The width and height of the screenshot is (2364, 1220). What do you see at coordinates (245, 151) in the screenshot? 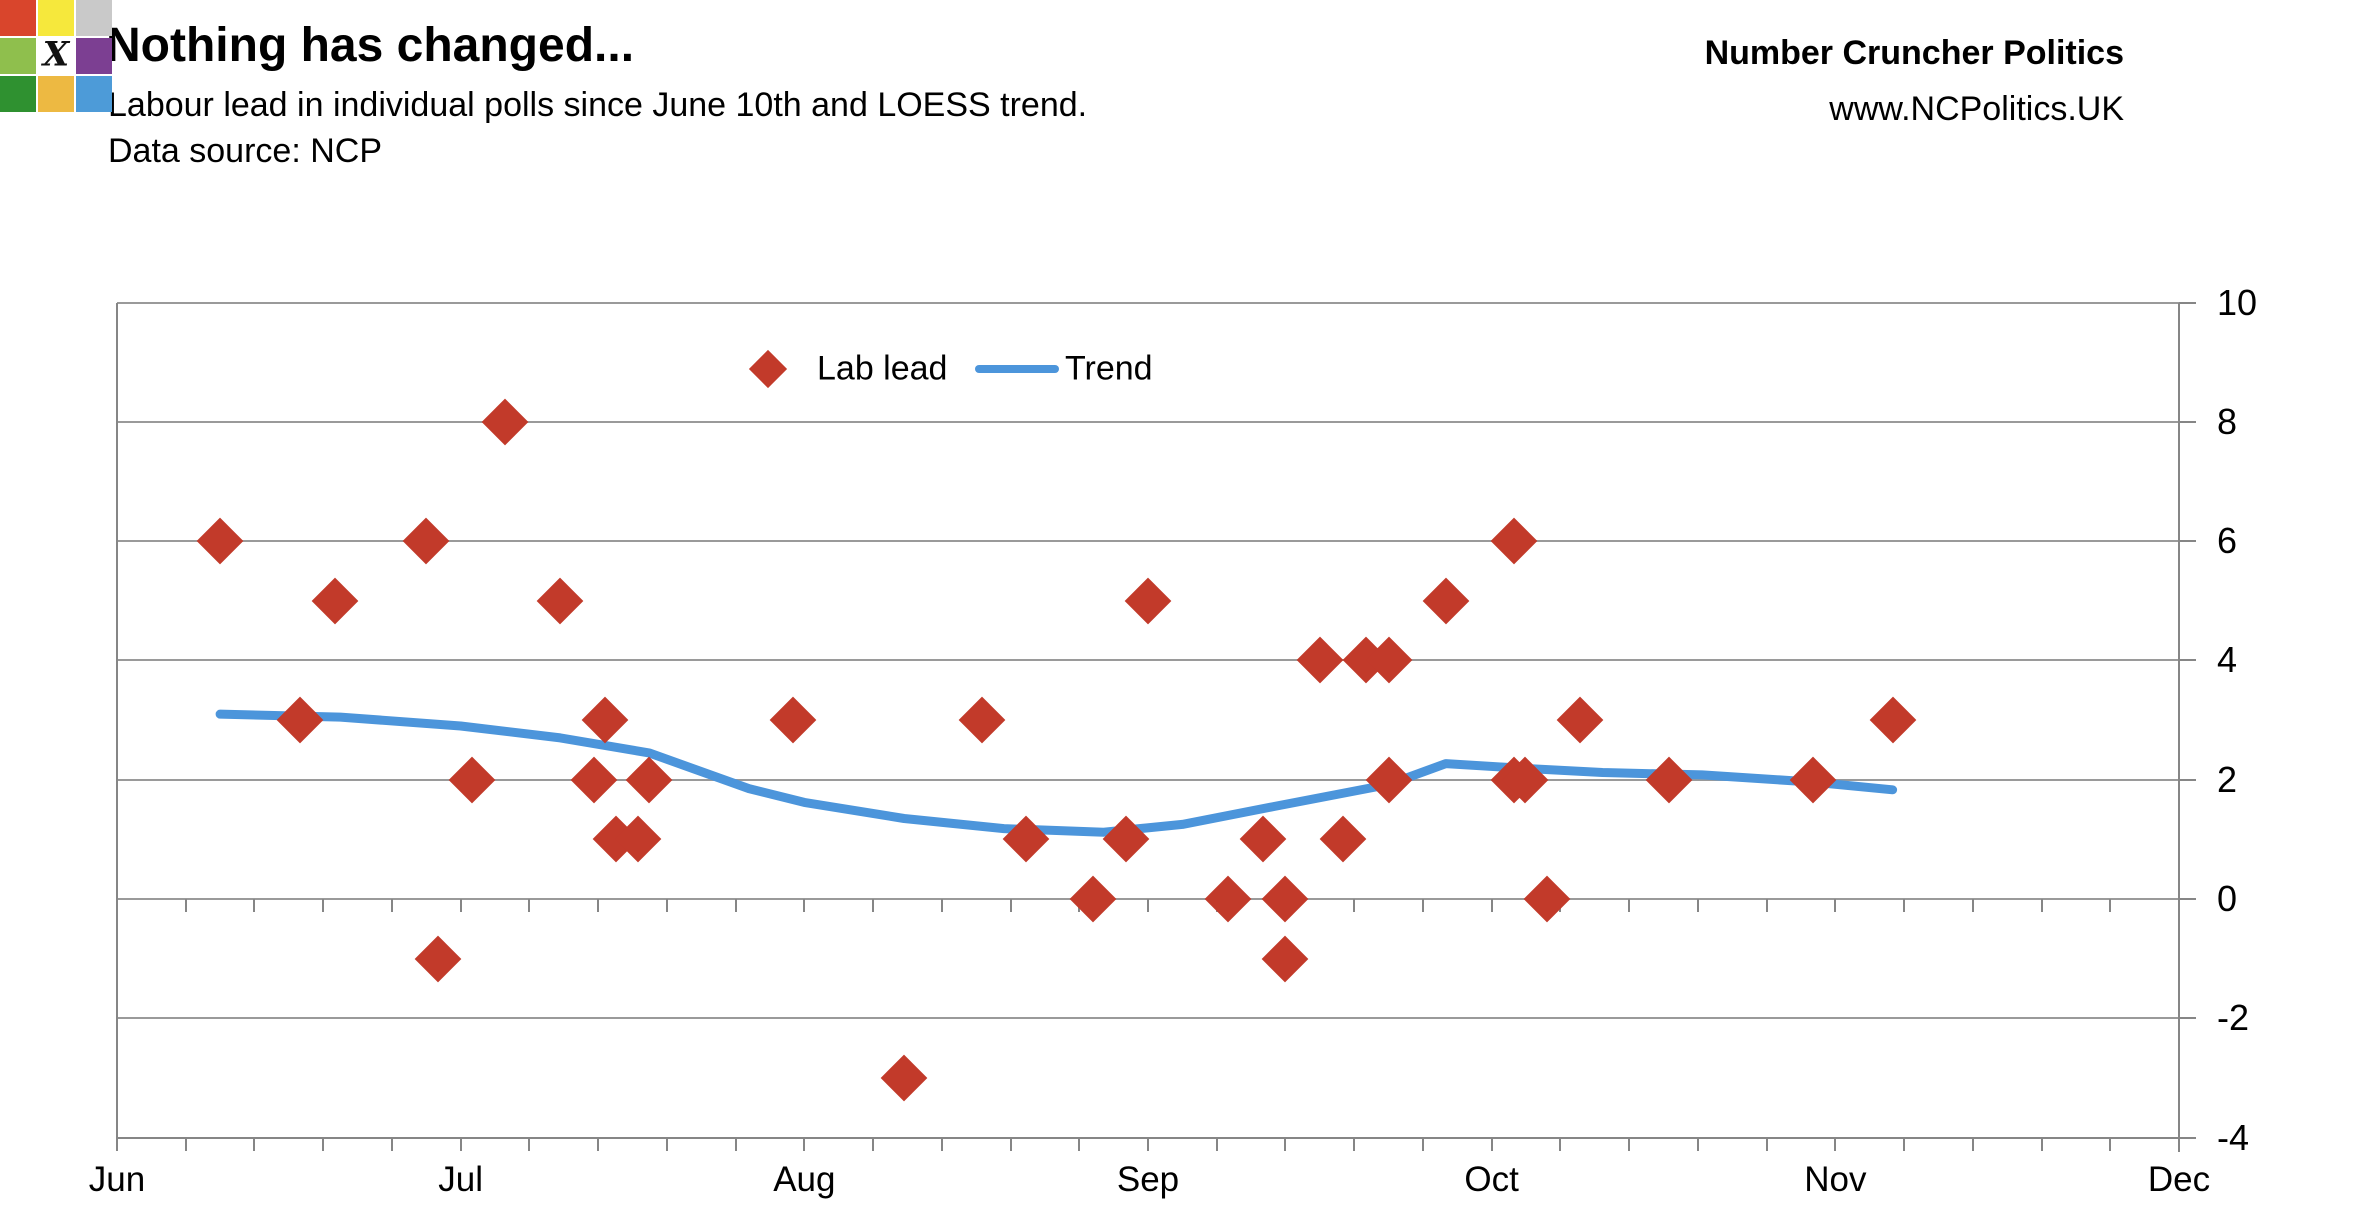
I see `data-source-note: Data source: NCP` at bounding box center [245, 151].